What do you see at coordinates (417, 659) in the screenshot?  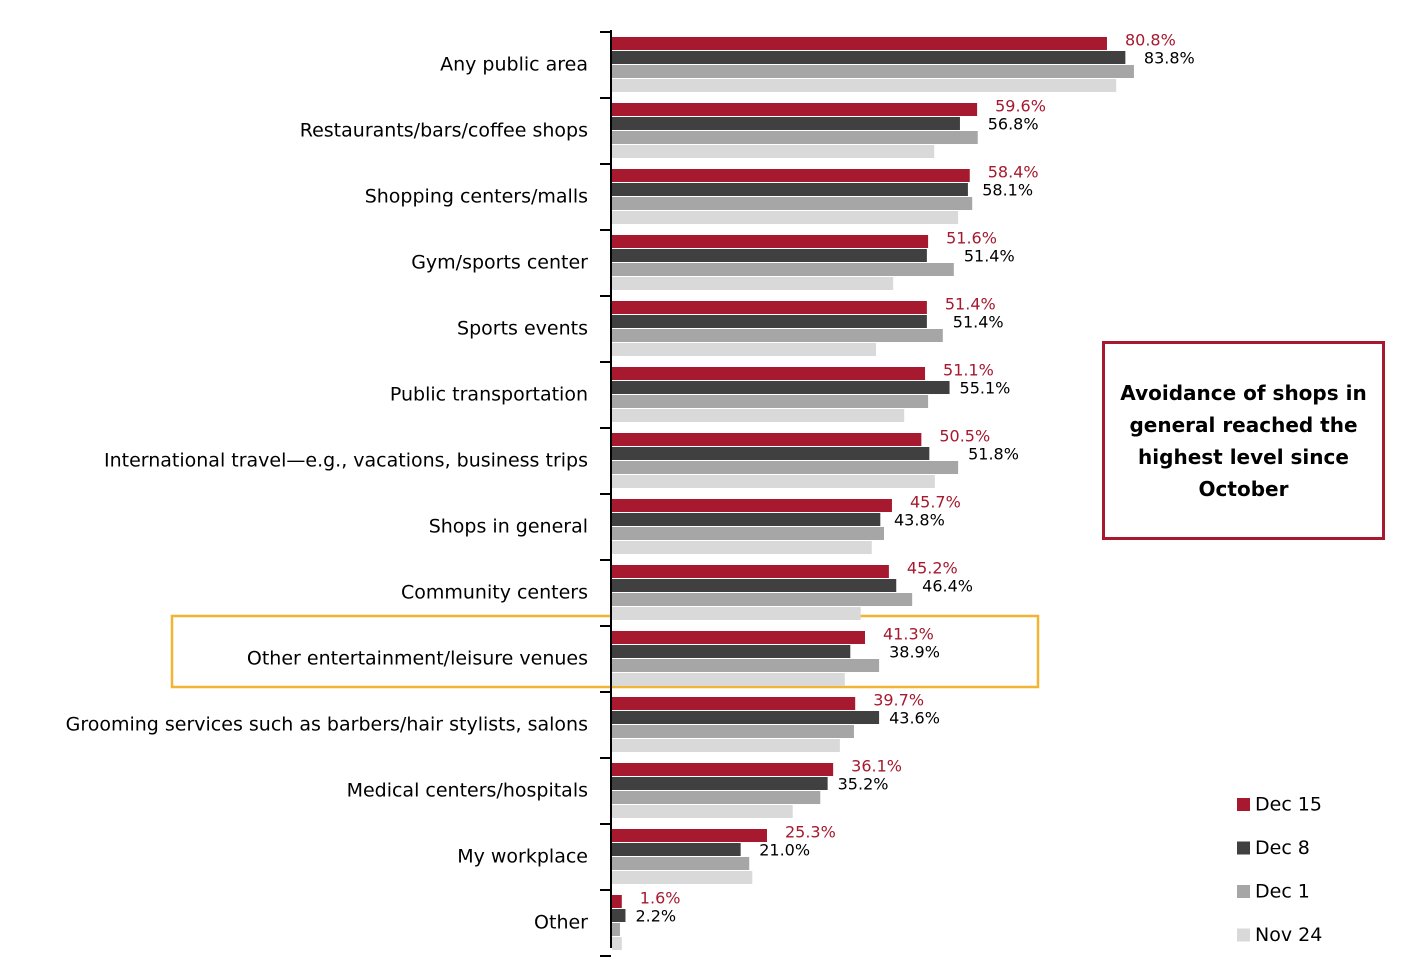 I see `category-label: Other entertainment/leisure venues` at bounding box center [417, 659].